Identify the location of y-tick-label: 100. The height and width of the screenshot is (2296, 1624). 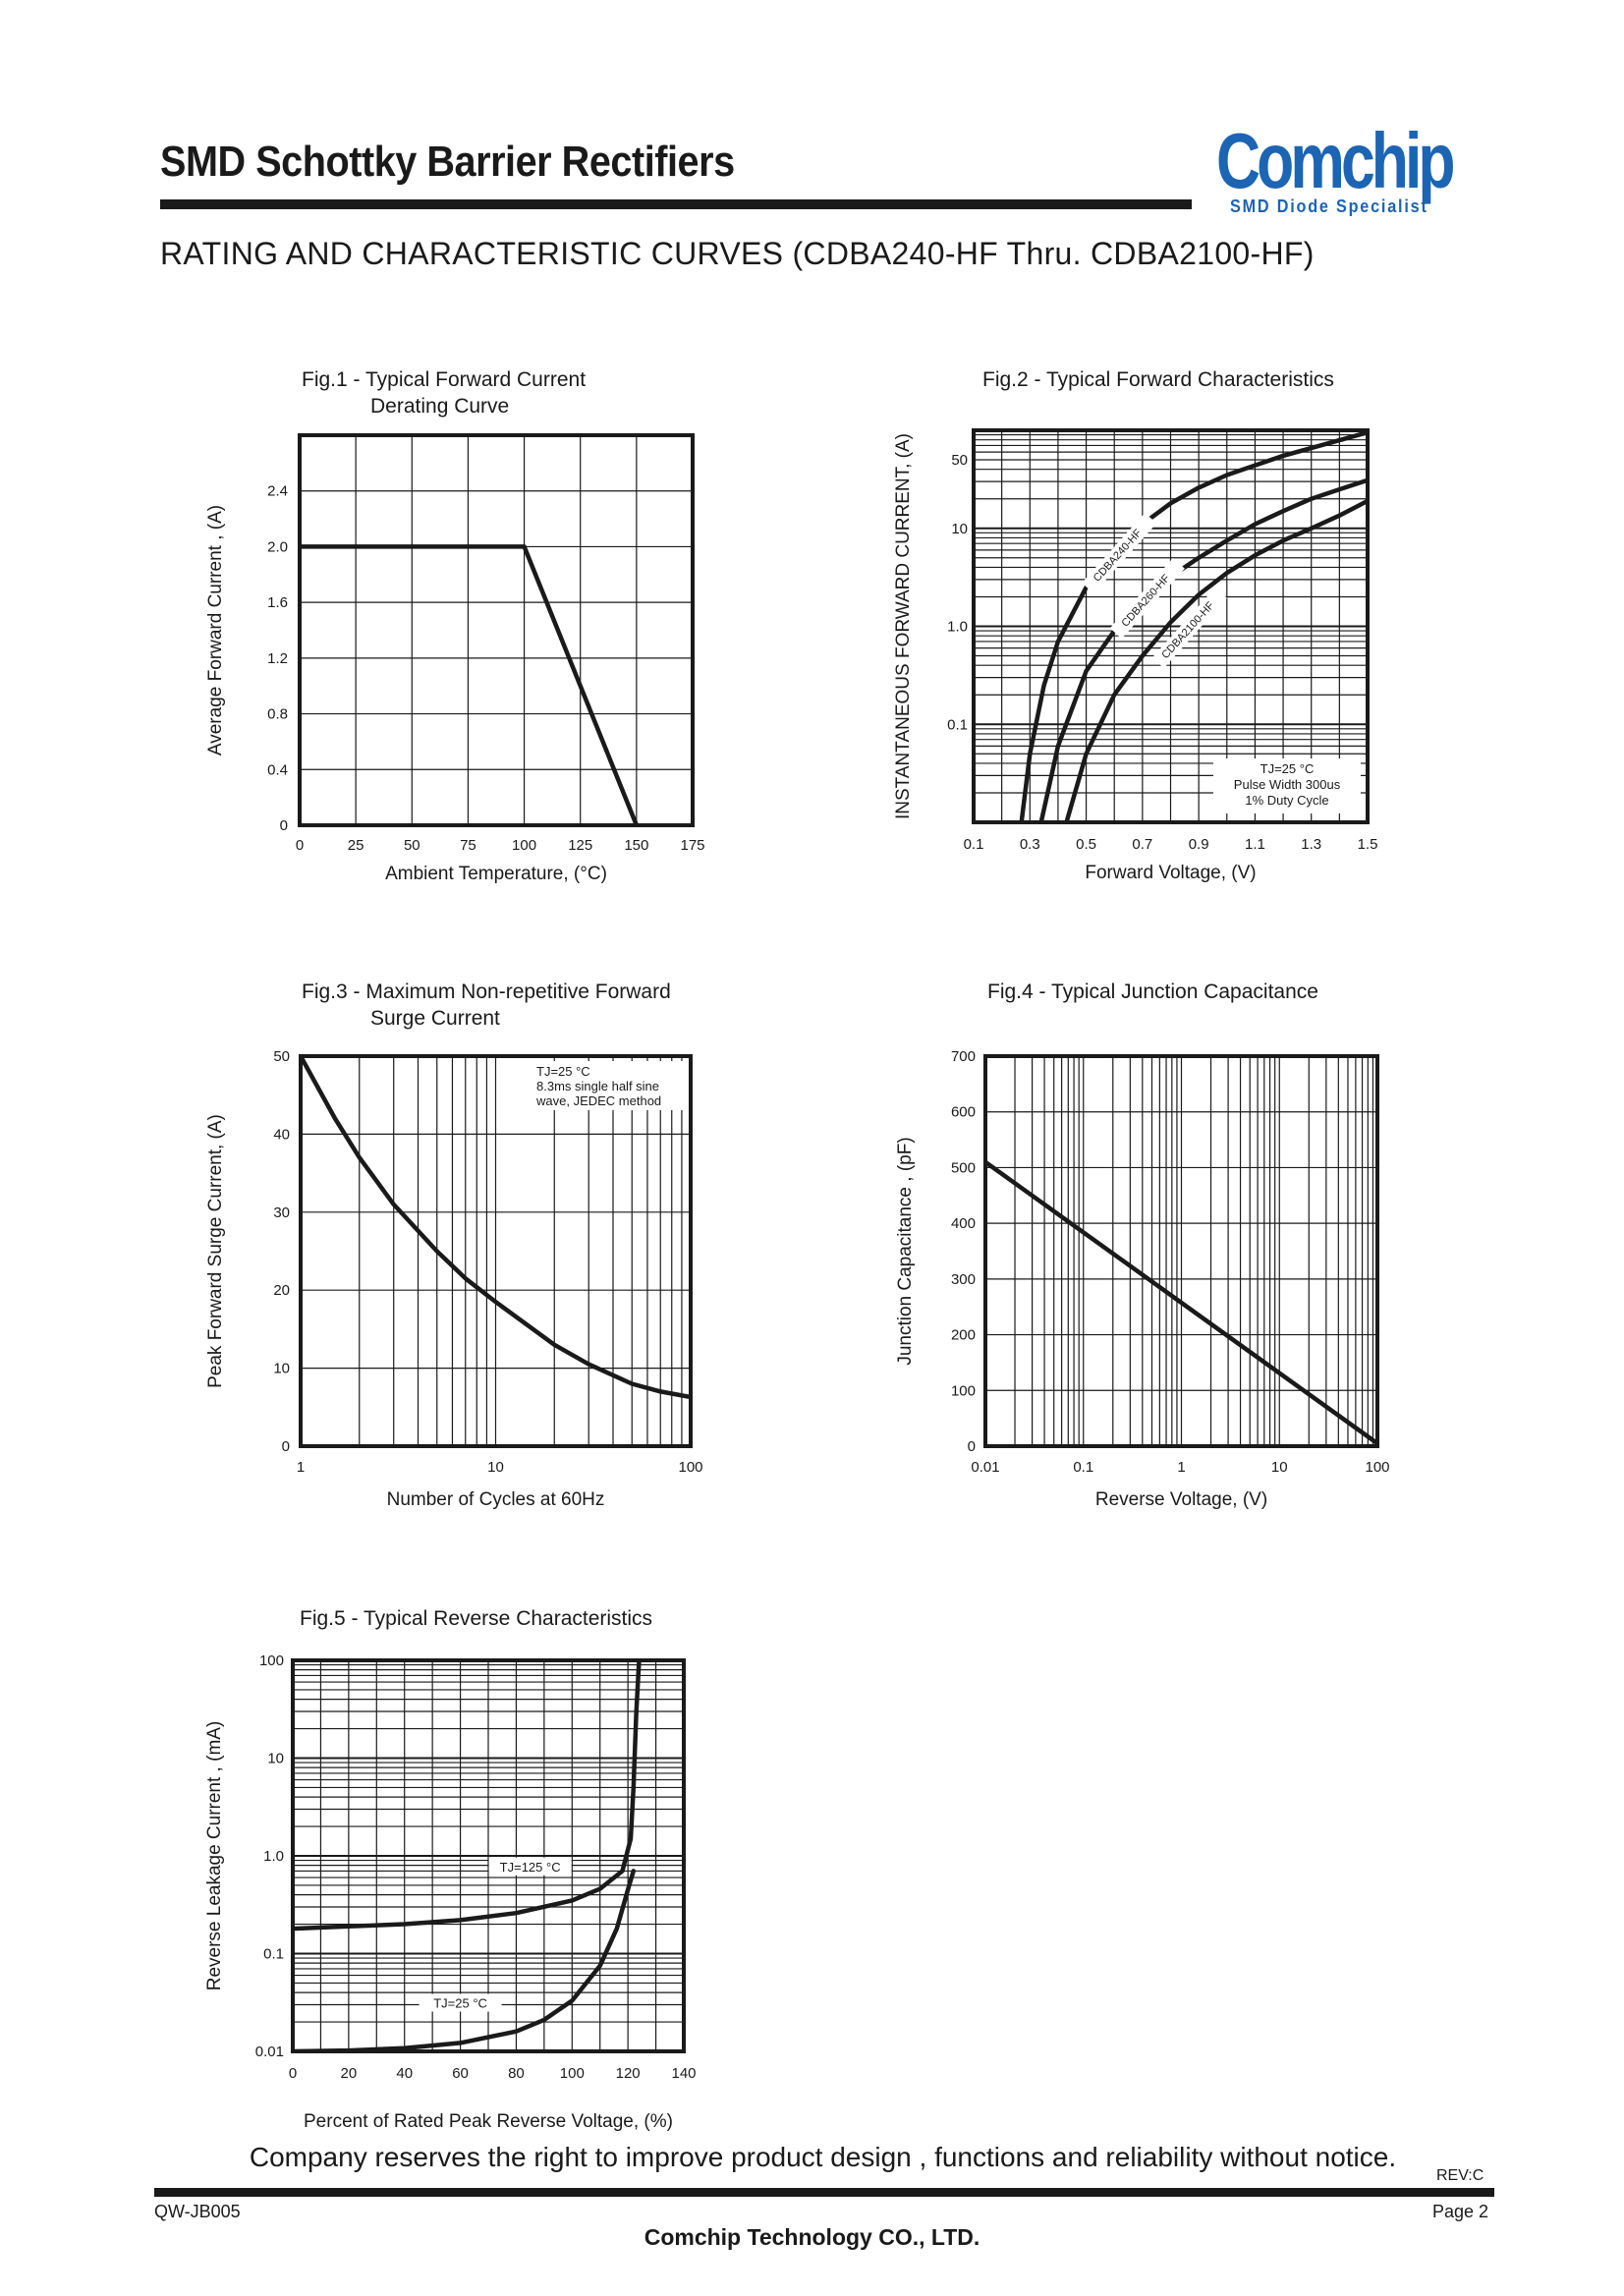
(271, 1660).